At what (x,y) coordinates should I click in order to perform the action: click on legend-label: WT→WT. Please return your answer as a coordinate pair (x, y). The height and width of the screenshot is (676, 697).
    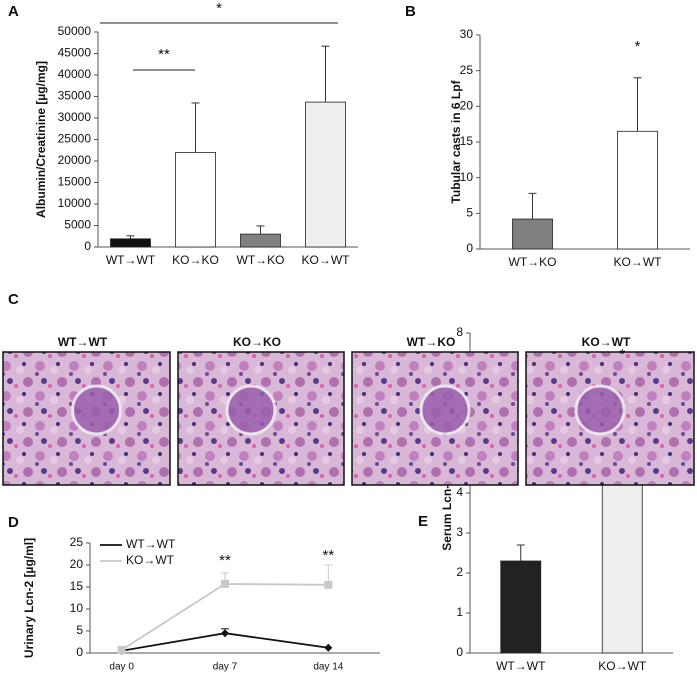
    Looking at the image, I should click on (151, 544).